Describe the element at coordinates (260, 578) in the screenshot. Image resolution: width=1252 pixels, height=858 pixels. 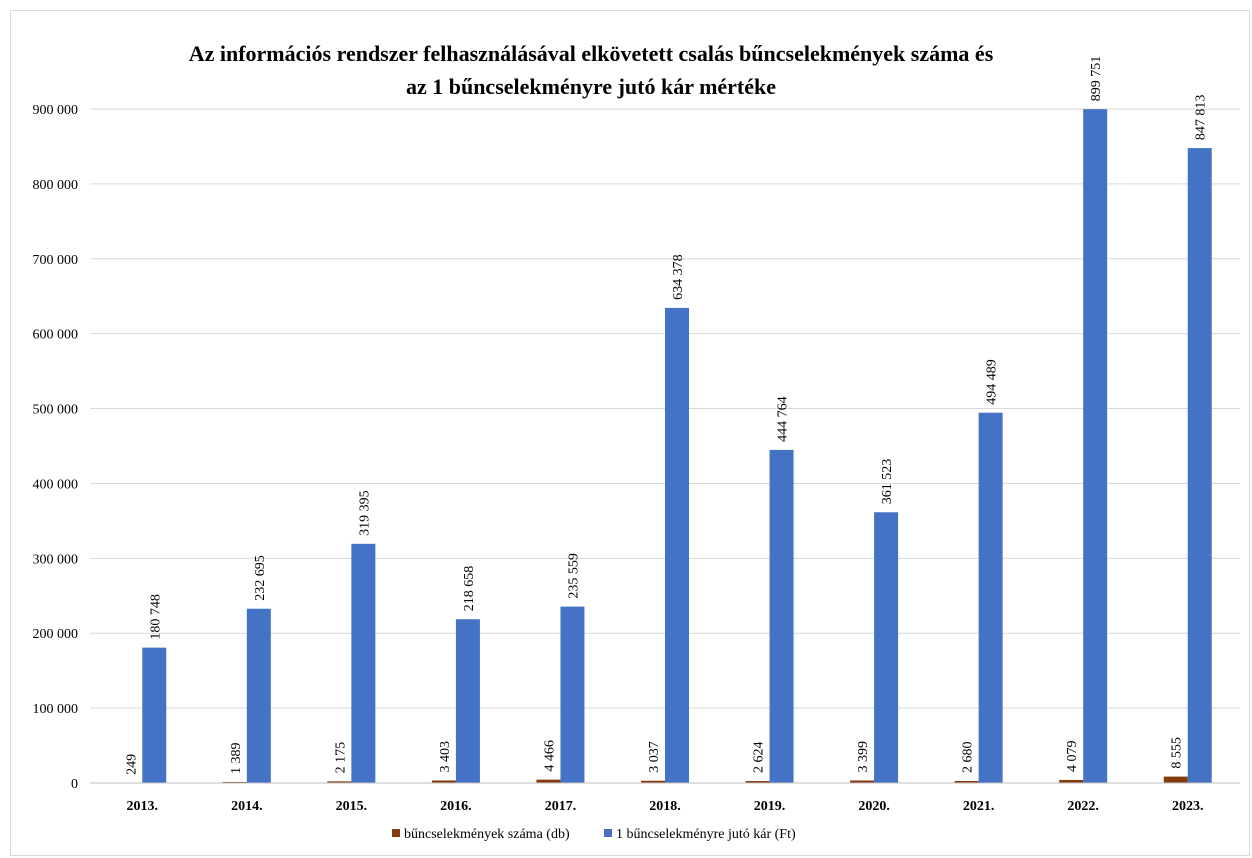
I see `data-label-damage: 232 695` at that location.